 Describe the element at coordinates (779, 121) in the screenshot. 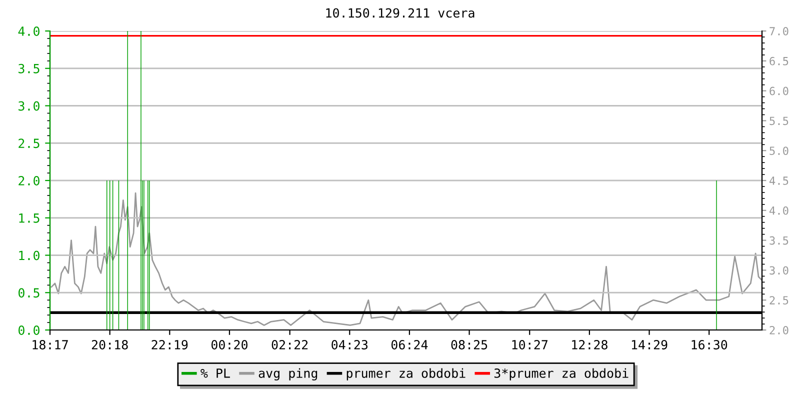

I see `y2-tick-label: 5.5` at that location.